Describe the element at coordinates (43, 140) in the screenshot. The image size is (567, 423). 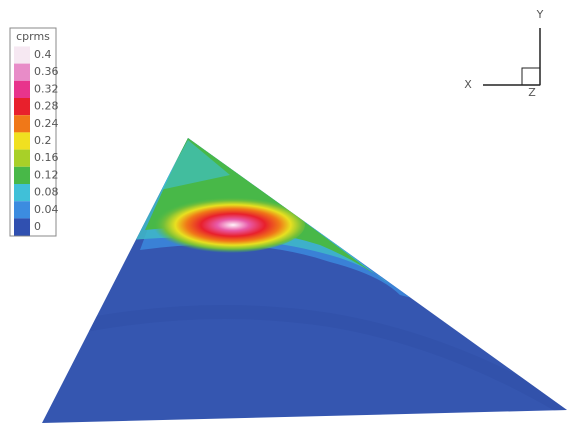
I see `legend-tick-label: 0.2` at that location.